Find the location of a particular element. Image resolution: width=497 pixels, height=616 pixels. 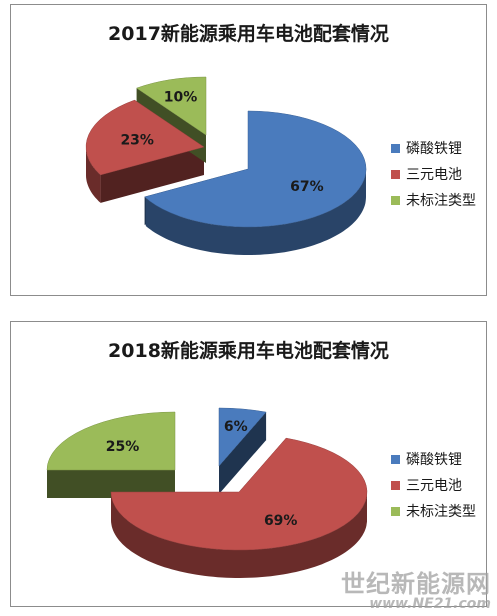

chart-title: 2018新能源乘用车电池配套情况 is located at coordinates (248, 351).